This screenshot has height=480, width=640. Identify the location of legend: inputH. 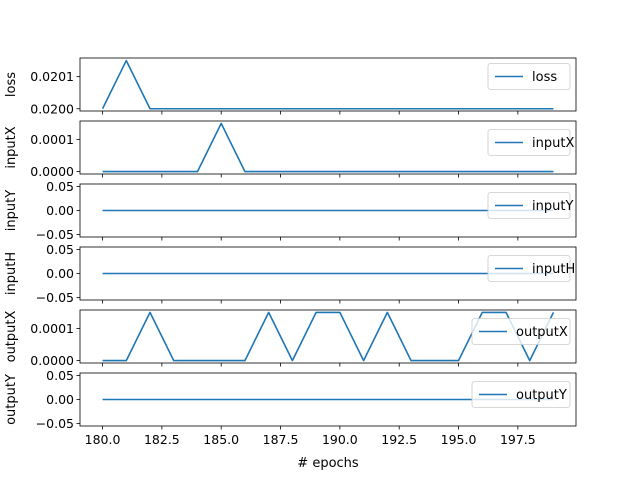
(531, 268).